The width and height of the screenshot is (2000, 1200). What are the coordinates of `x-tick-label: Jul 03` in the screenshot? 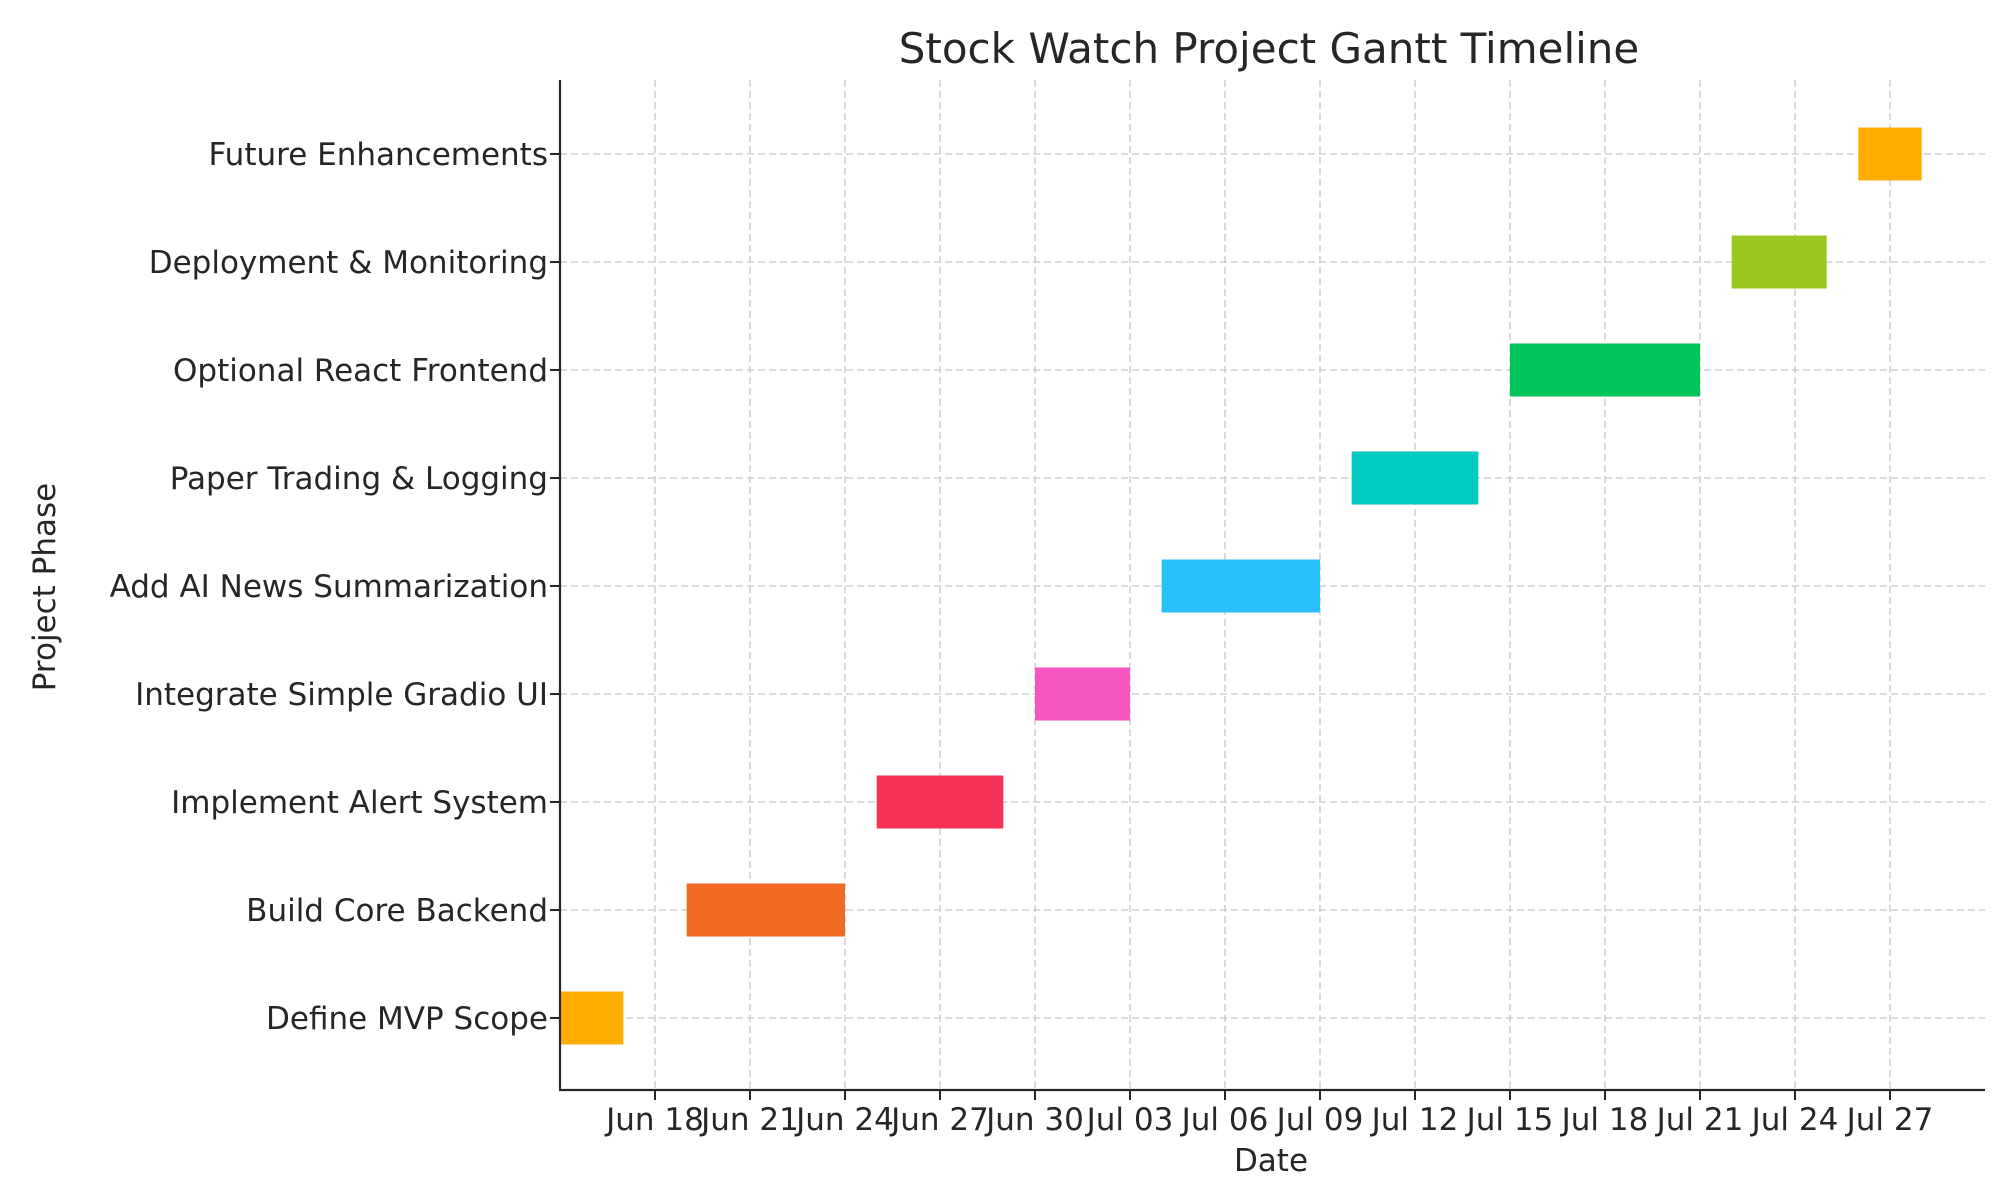 It's located at (1129, 1120).